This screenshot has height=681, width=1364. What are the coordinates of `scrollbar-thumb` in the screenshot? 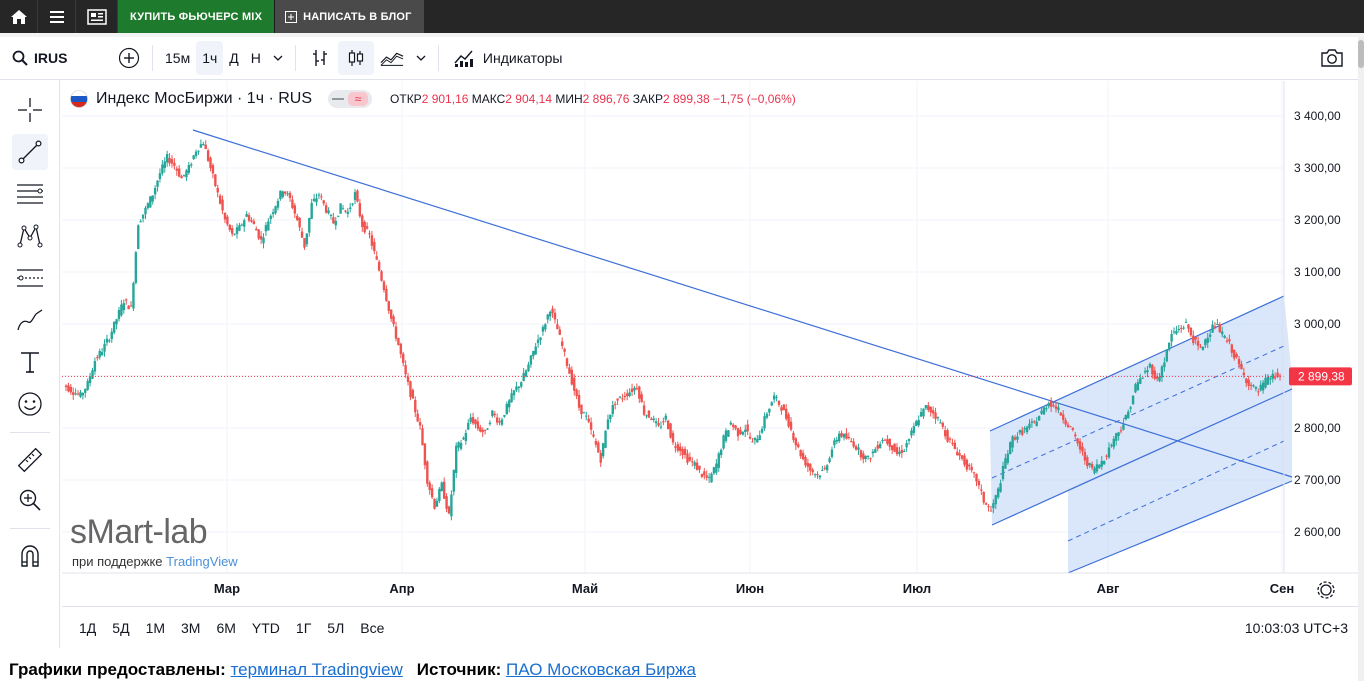 It's located at (1361, 54).